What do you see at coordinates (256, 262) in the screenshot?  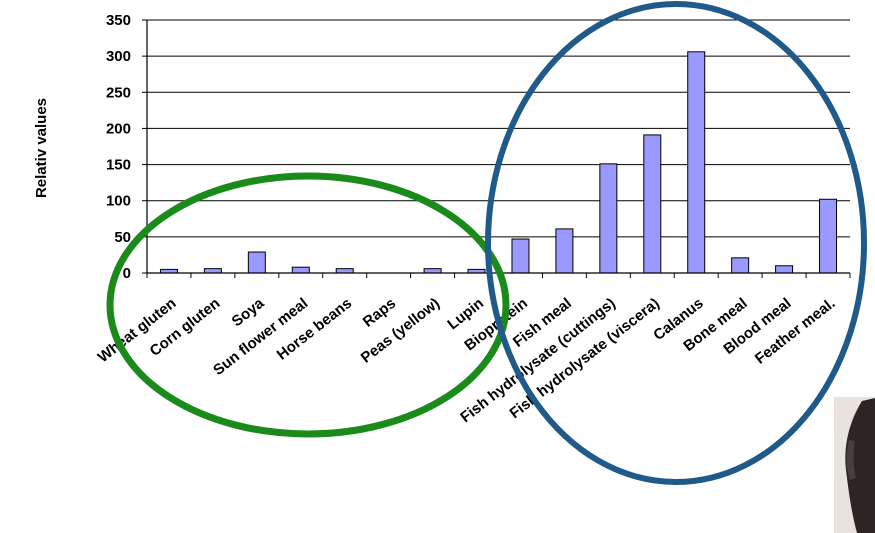 I see `bar-soya` at bounding box center [256, 262].